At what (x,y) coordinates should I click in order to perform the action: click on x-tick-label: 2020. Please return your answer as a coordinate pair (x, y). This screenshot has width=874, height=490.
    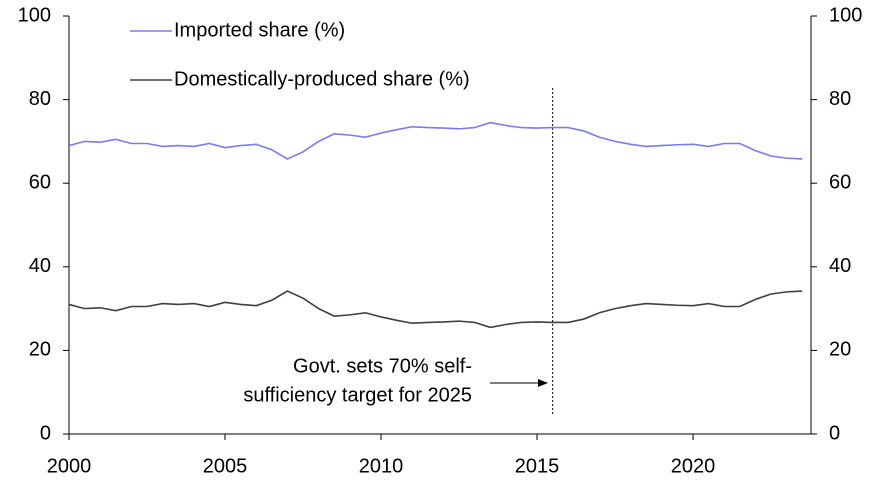
    Looking at the image, I should click on (693, 466).